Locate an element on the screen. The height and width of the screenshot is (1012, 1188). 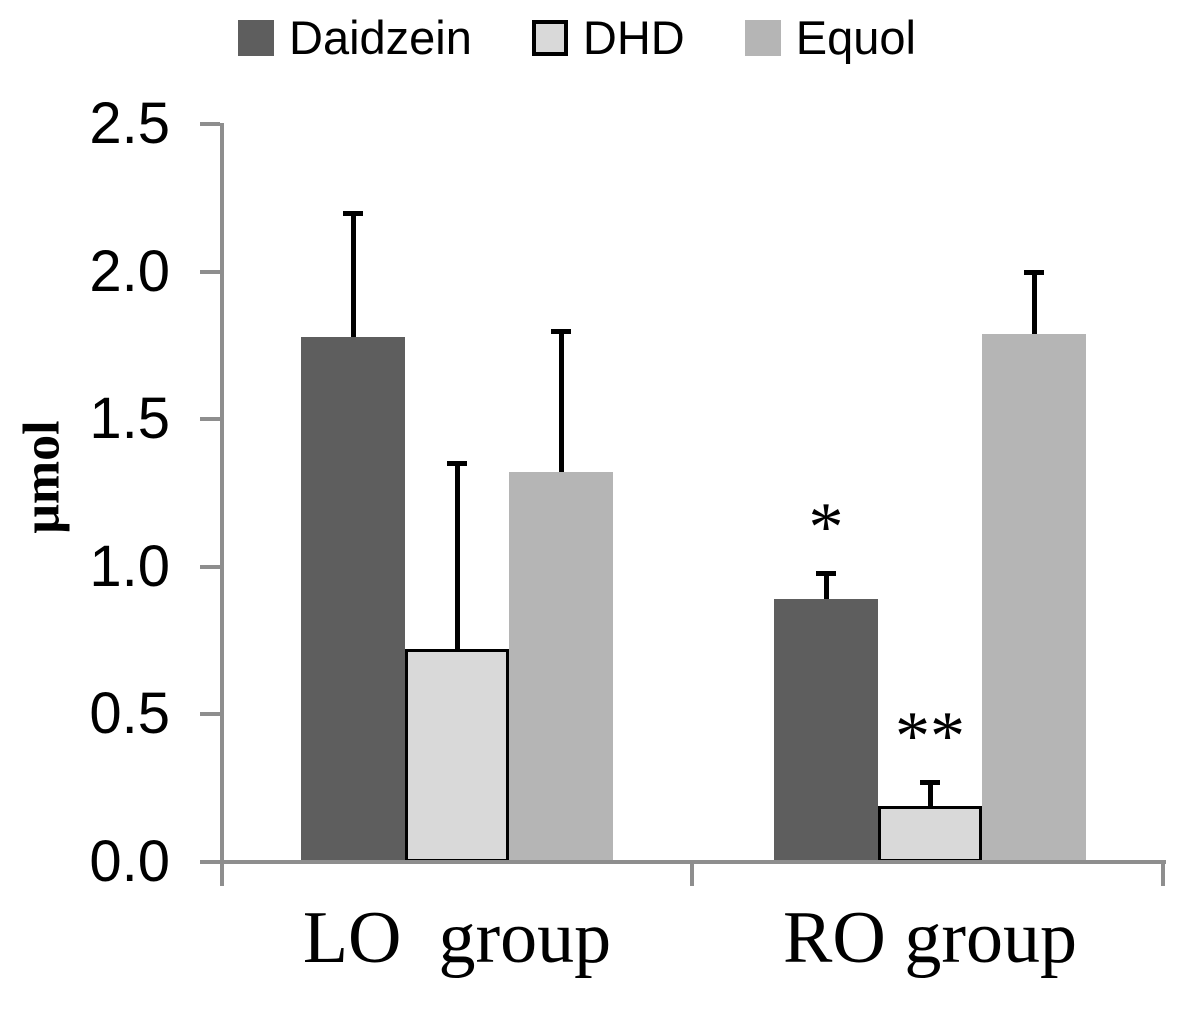
bar-dhd-lo-group is located at coordinates (457, 755).